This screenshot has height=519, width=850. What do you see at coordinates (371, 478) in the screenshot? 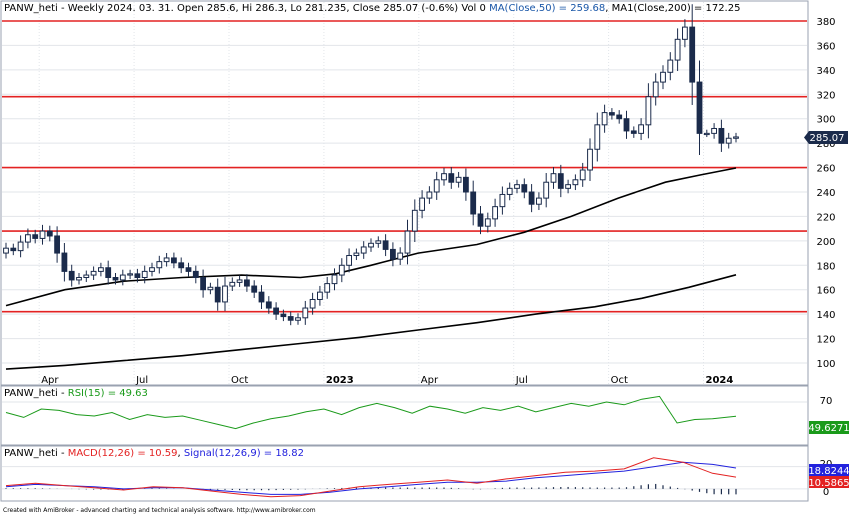
I see `signal-line` at bounding box center [371, 478].